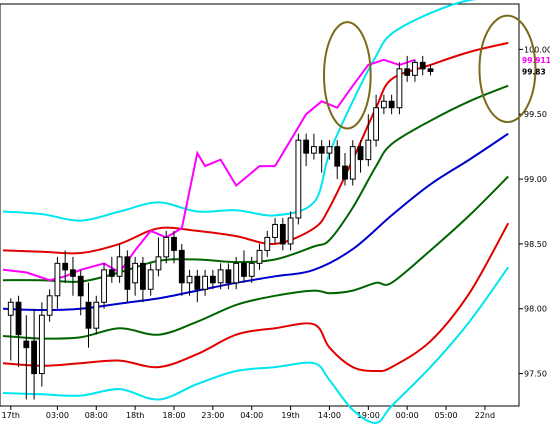 The height and width of the screenshot is (429, 550). Describe the element at coordinates (96, 415) in the screenshot. I see `x-tick-label: 08:00` at that location.